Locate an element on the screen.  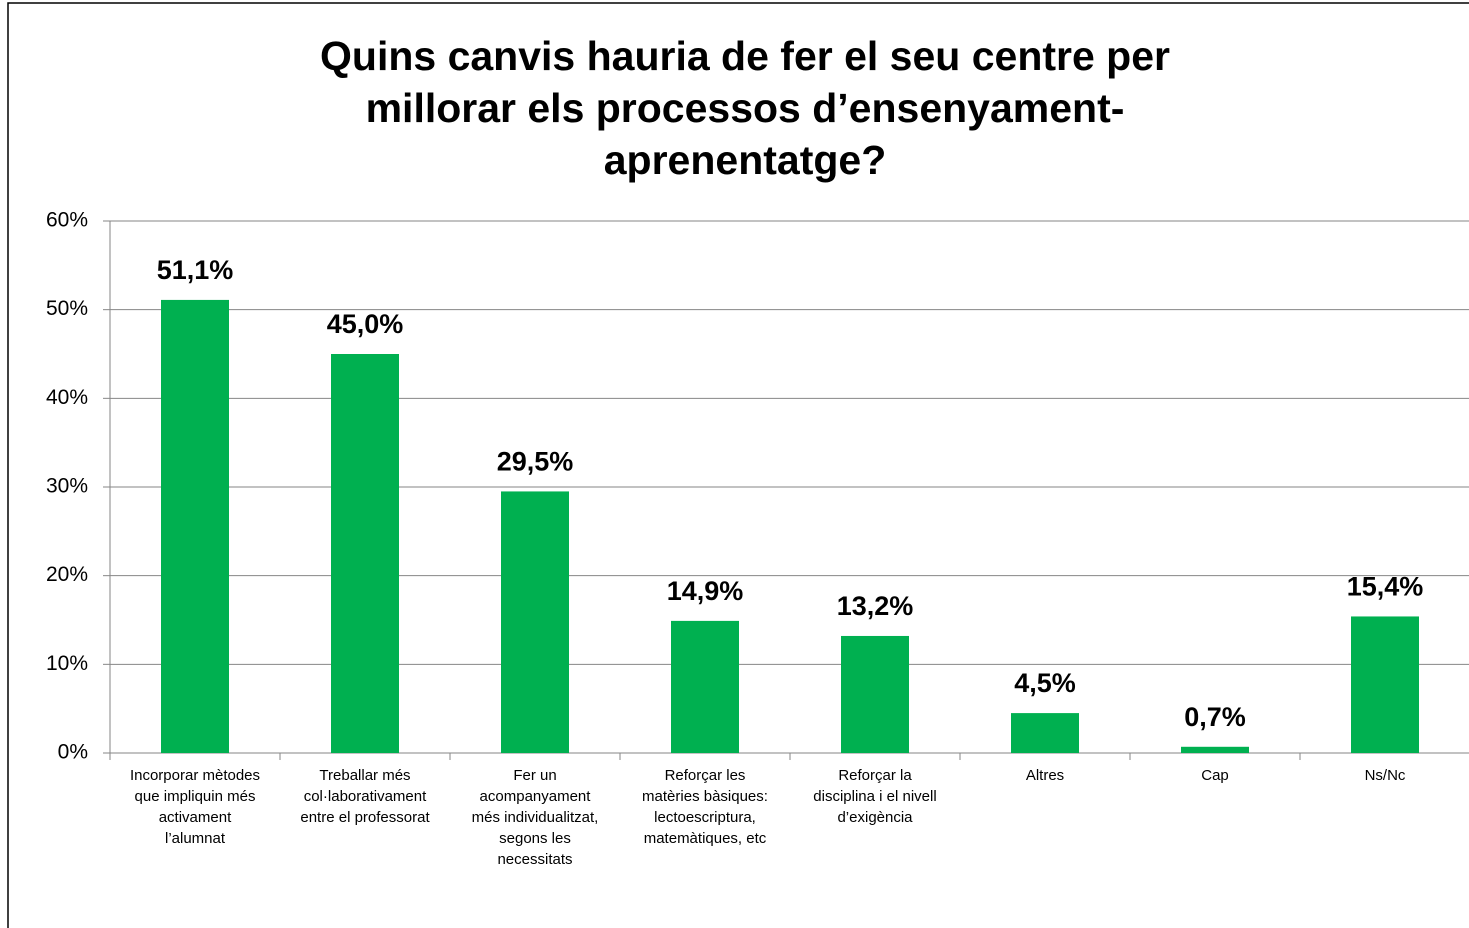
data-label: 4,5% is located at coordinates (1045, 683).